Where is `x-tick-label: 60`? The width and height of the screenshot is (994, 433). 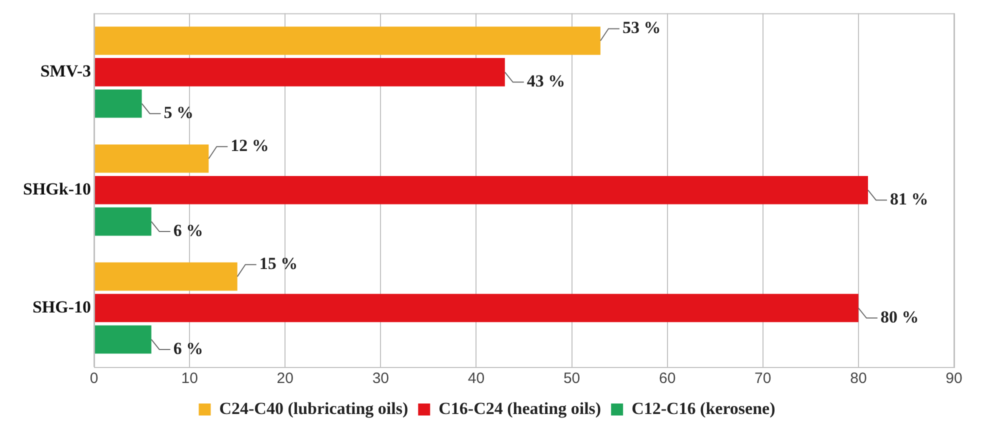 x-tick-label: 60 is located at coordinates (667, 379).